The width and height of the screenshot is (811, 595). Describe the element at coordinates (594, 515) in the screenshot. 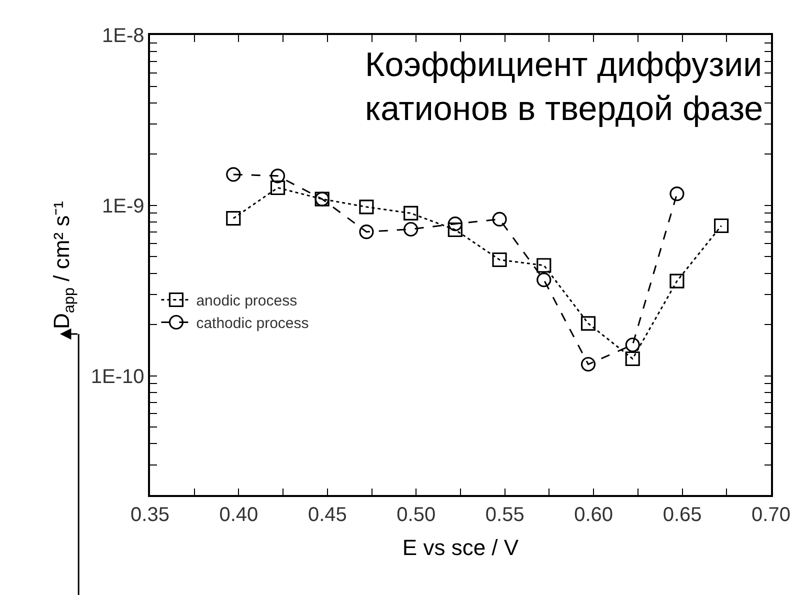

I see `x-tick-label: 0.60` at that location.